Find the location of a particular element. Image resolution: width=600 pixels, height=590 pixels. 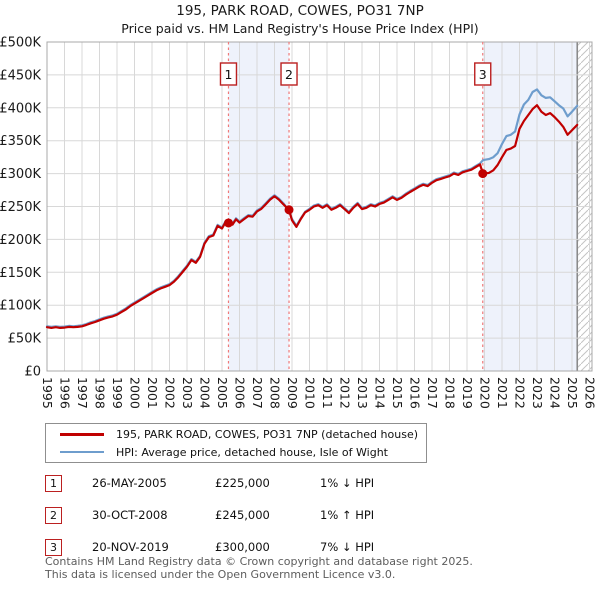

x-axis-tick-label: 2002 is located at coordinates (170, 393).